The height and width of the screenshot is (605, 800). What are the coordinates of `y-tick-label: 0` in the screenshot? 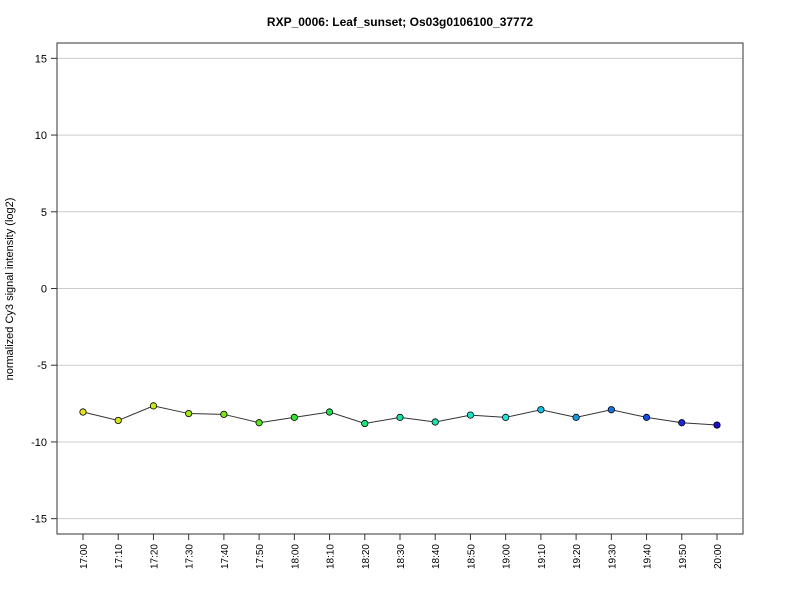 It's located at (44, 290).